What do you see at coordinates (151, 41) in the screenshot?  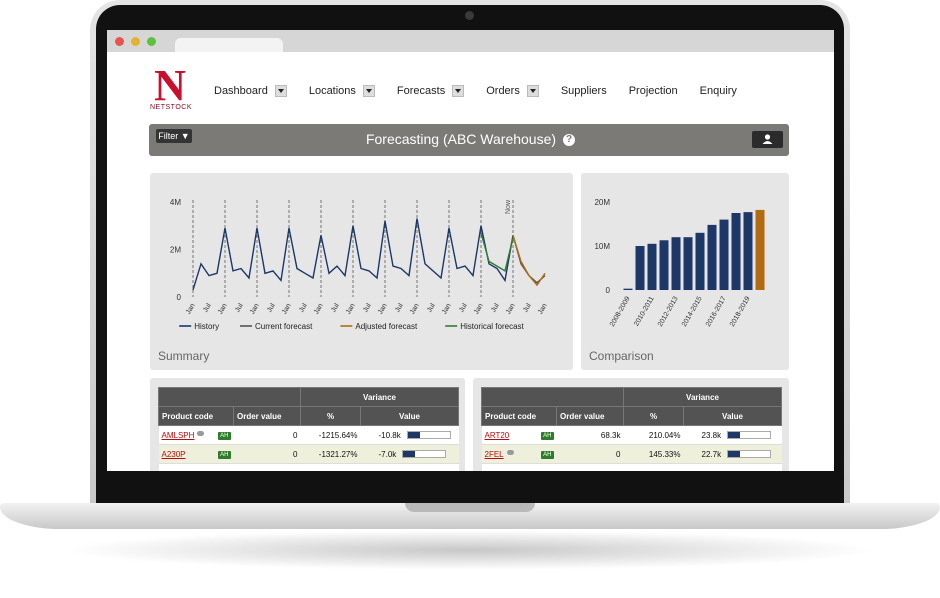 I see `maximize-button` at bounding box center [151, 41].